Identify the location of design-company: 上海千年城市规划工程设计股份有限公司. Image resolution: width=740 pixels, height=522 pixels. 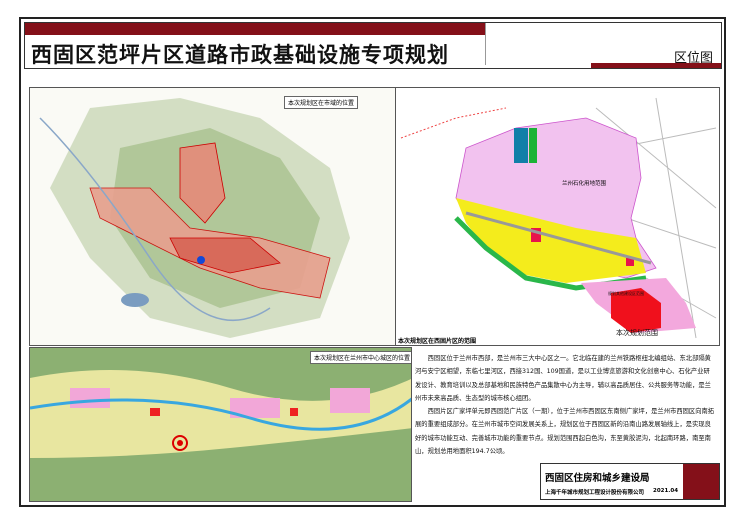
(595, 493).